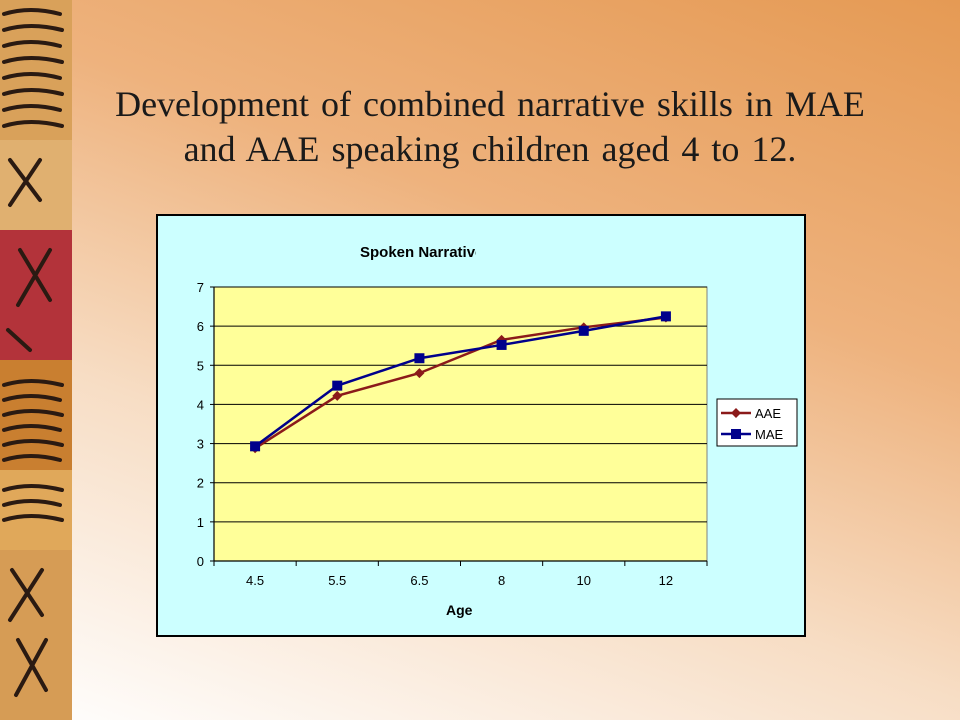 The image size is (960, 720). Describe the element at coordinates (255, 580) in the screenshot. I see `x-tick-label: 4.5` at that location.